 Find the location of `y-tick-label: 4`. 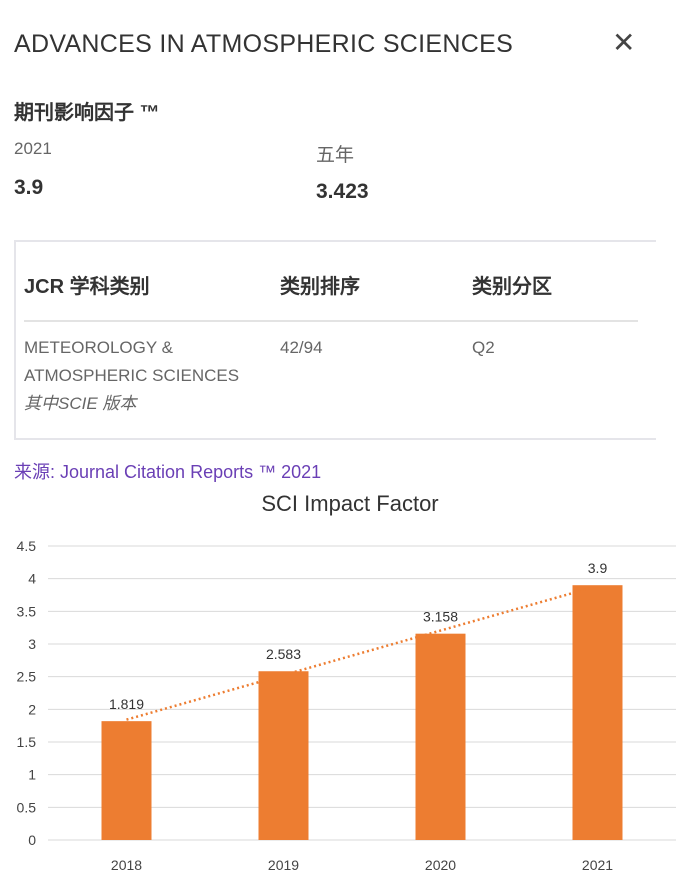

y-tick-label: 4 is located at coordinates (32, 579).